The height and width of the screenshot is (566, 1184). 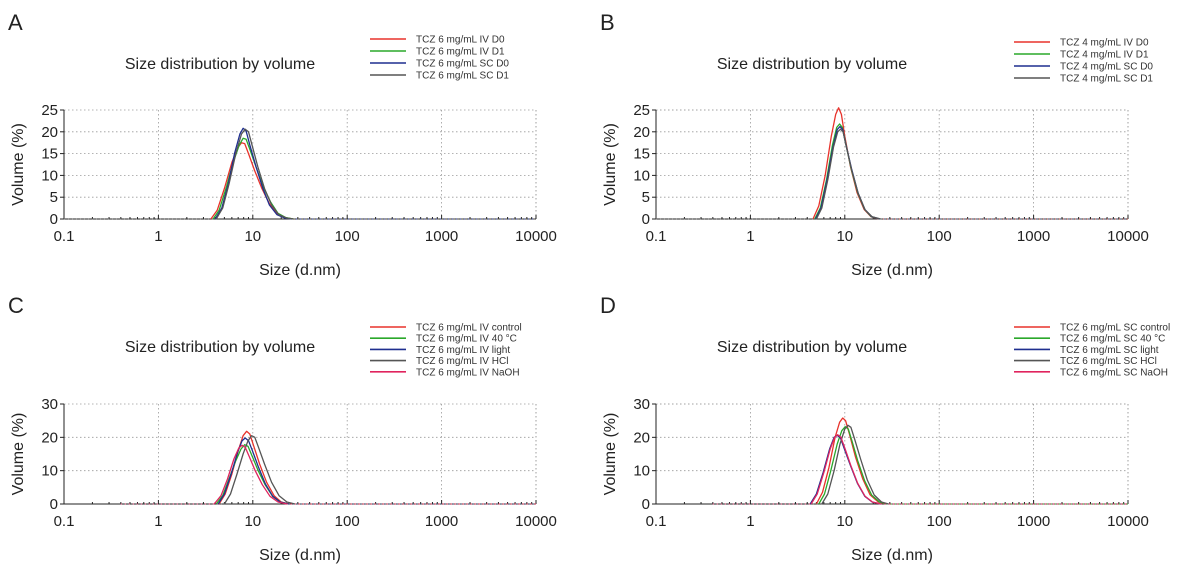 I want to click on legend-label: TCZ 6 mg/mL IV 40 °C, so click(x=466, y=339).